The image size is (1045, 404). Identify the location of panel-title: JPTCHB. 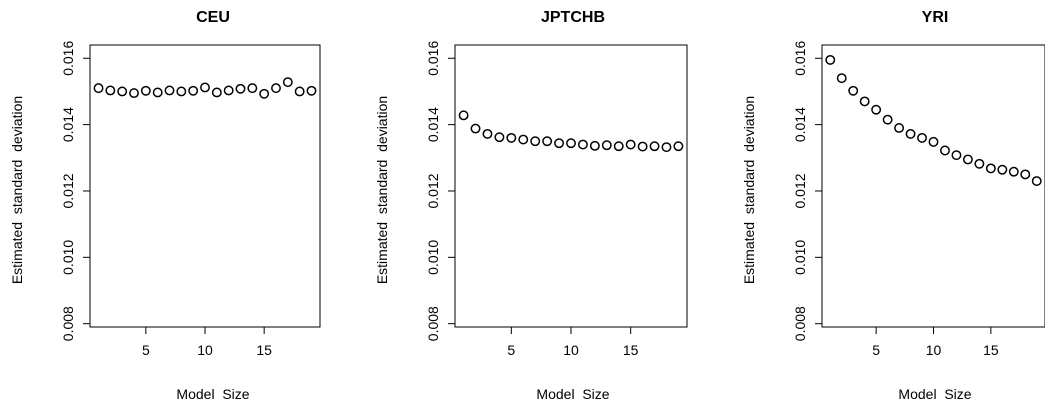
(573, 17).